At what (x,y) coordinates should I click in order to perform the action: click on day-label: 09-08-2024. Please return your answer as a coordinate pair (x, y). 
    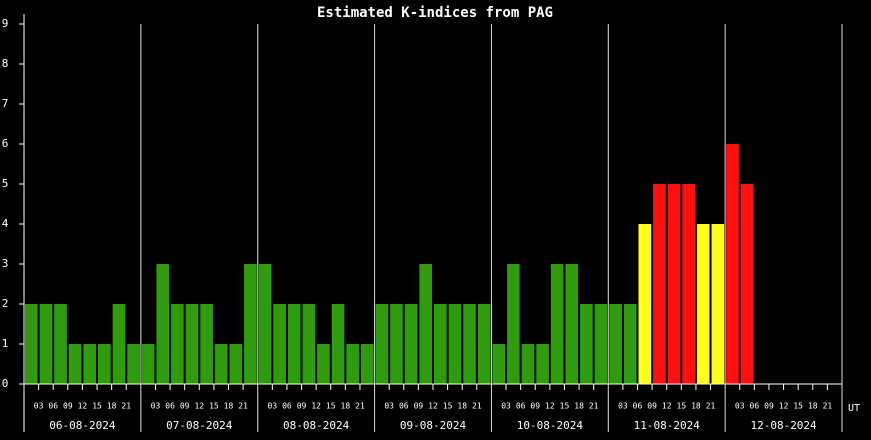
    Looking at the image, I should click on (433, 425).